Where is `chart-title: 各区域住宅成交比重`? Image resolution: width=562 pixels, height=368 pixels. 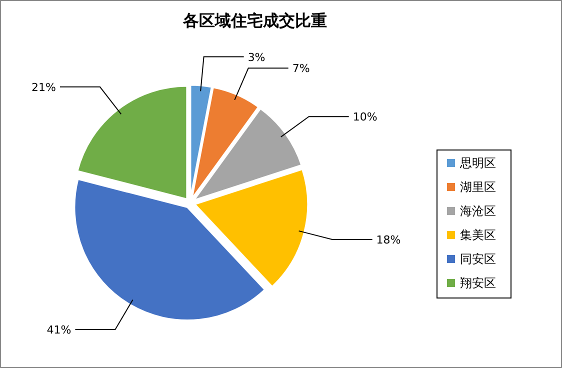
chart-title: 各区域住宅成交比重 is located at coordinates (254, 20).